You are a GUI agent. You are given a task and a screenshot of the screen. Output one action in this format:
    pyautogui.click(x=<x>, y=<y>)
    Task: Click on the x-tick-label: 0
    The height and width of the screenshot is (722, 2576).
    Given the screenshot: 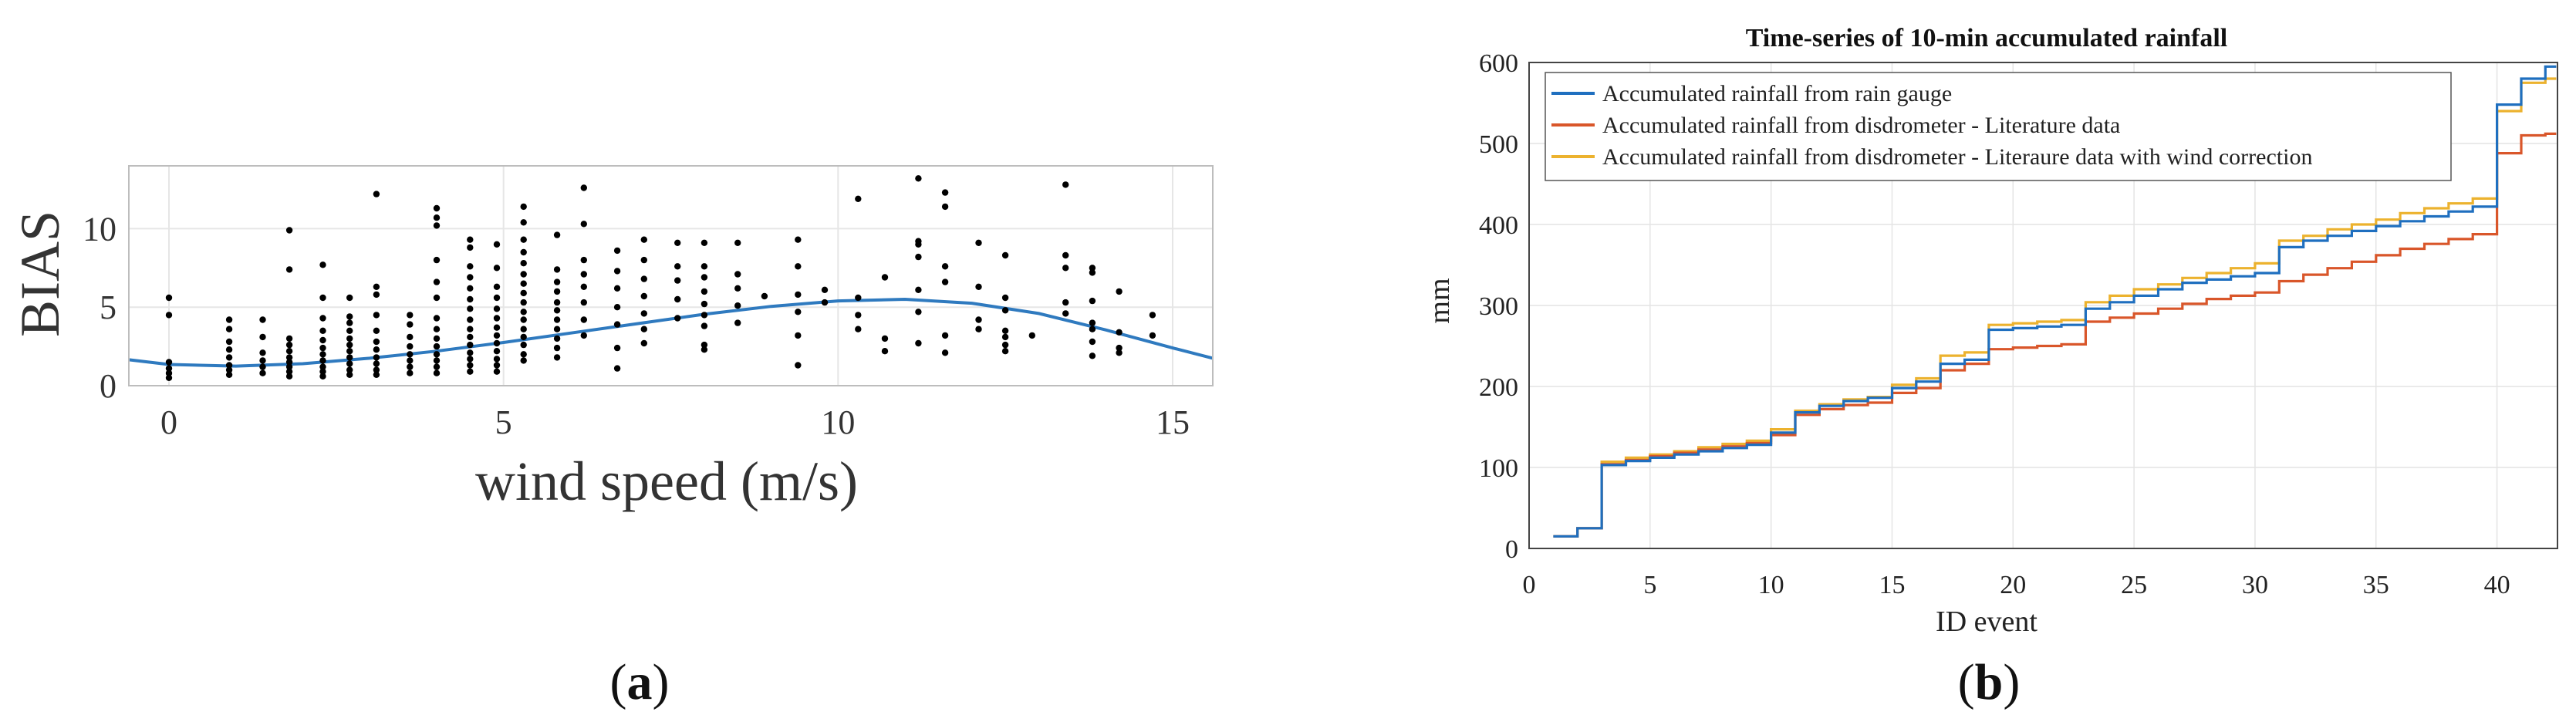 What is the action you would take?
    pyautogui.click(x=168, y=422)
    